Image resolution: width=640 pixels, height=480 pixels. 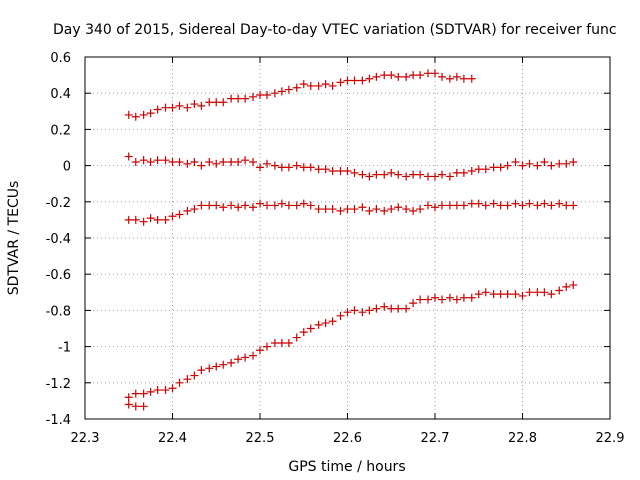 I want to click on y-tick-label: -0.6, so click(x=58, y=275).